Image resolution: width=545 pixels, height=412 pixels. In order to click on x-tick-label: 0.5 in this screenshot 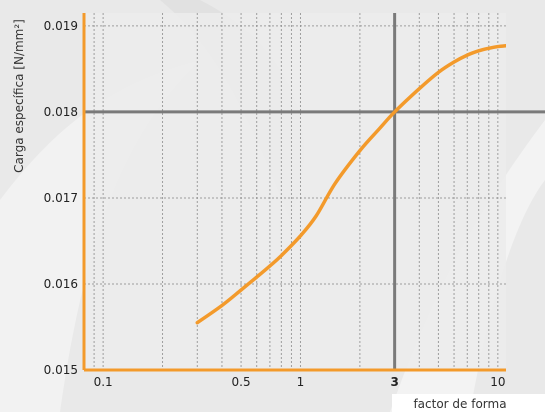, I will do `click(241, 382)`.